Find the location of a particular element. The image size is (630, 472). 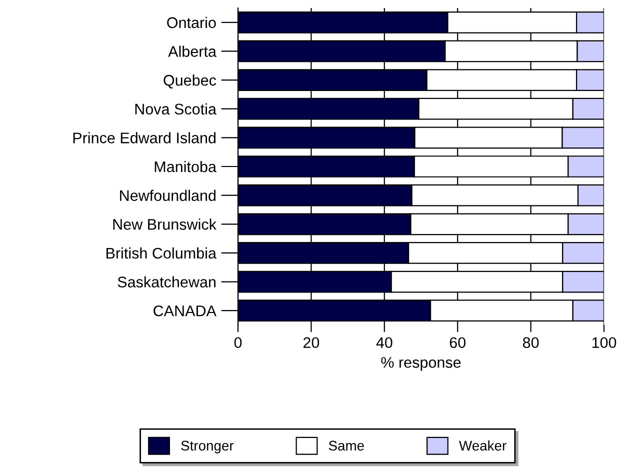

y-tick-label: Alberta is located at coordinates (192, 51).